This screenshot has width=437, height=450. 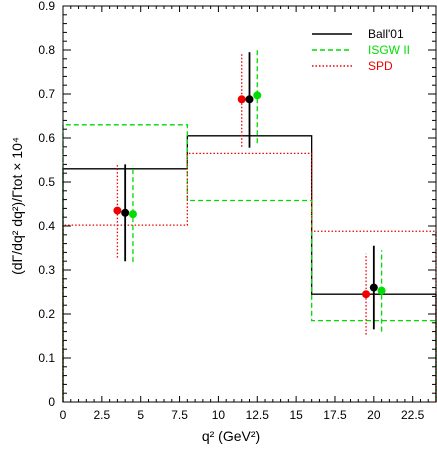 What do you see at coordinates (46, 6) in the screenshot?
I see `y-tick-label: 0.9` at bounding box center [46, 6].